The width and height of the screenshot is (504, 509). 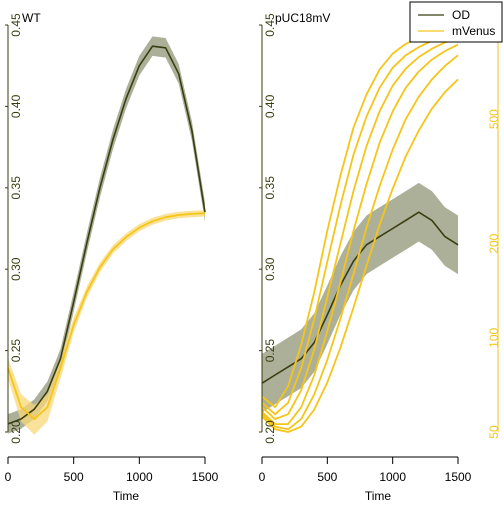 I want to click on legend-box, so click(x=456, y=22).